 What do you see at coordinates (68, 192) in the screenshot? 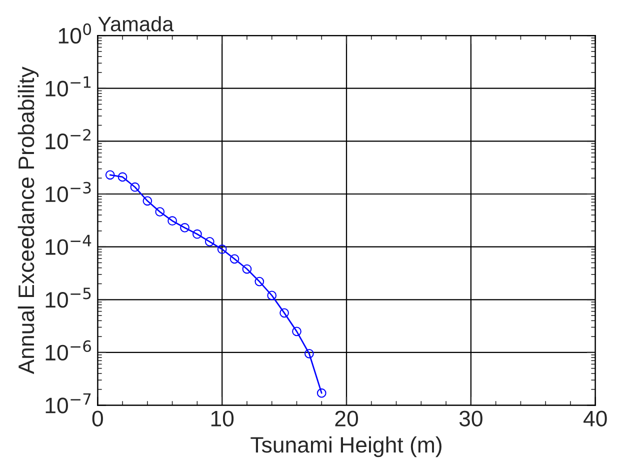
I see `y-tick-label: 10$^{−3}$` at bounding box center [68, 192].